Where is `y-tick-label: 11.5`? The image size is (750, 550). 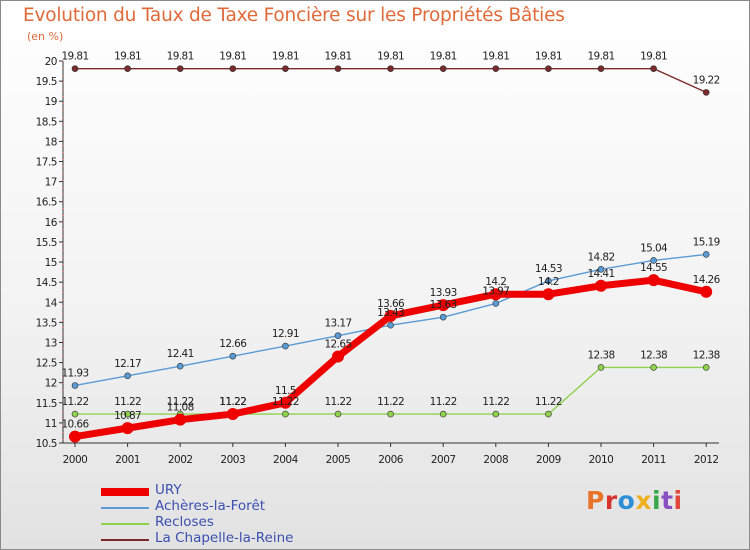 y-tick-label: 11.5 is located at coordinates (46, 404).